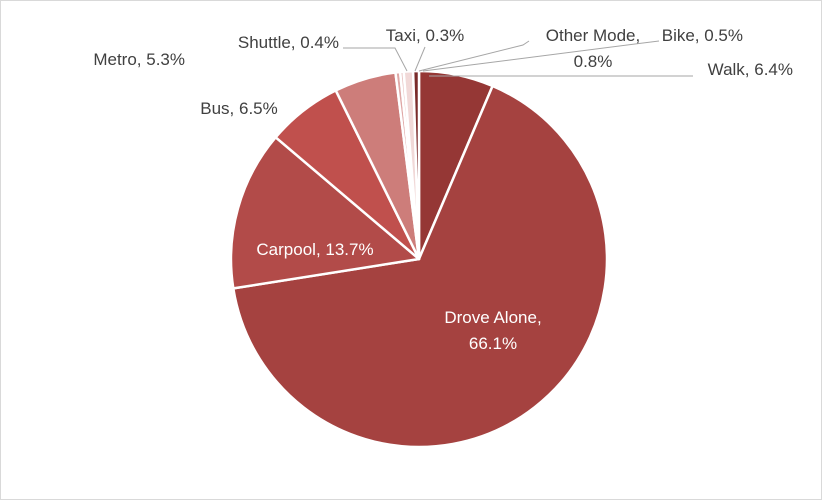 The width and height of the screenshot is (822, 500). Describe the element at coordinates (541, 56) in the screenshot. I see `leader-line-bike` at that location.